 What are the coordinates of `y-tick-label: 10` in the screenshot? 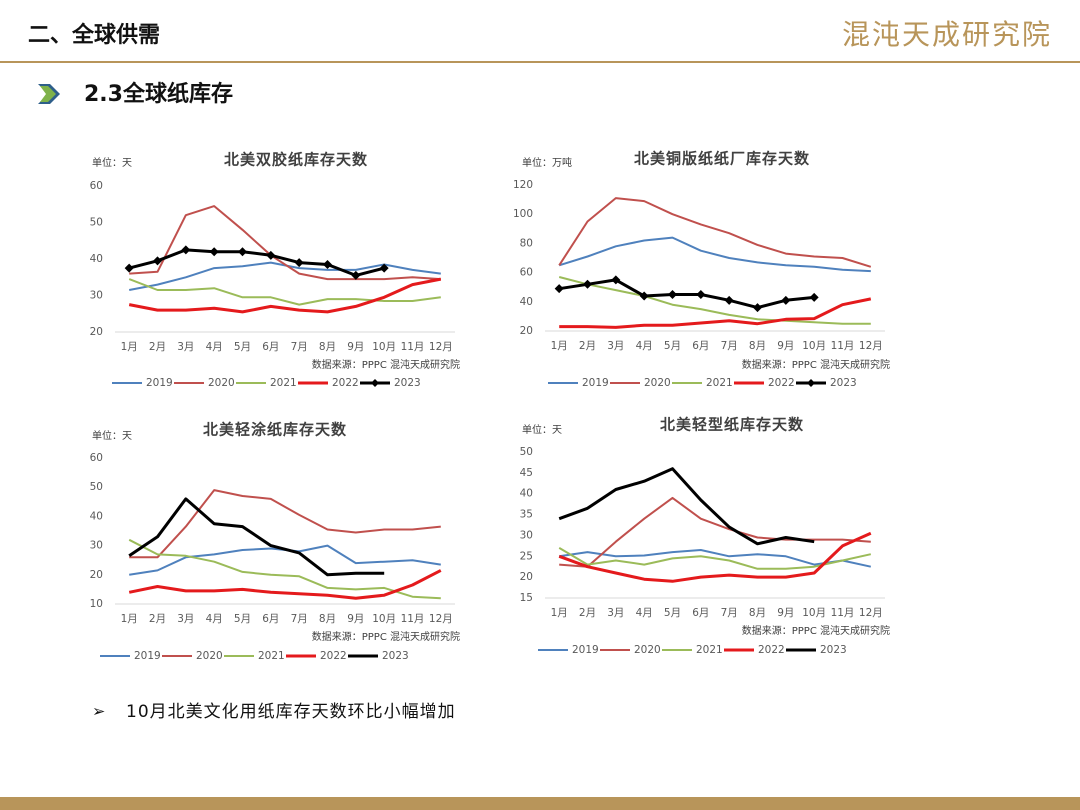 It's located at (96, 604).